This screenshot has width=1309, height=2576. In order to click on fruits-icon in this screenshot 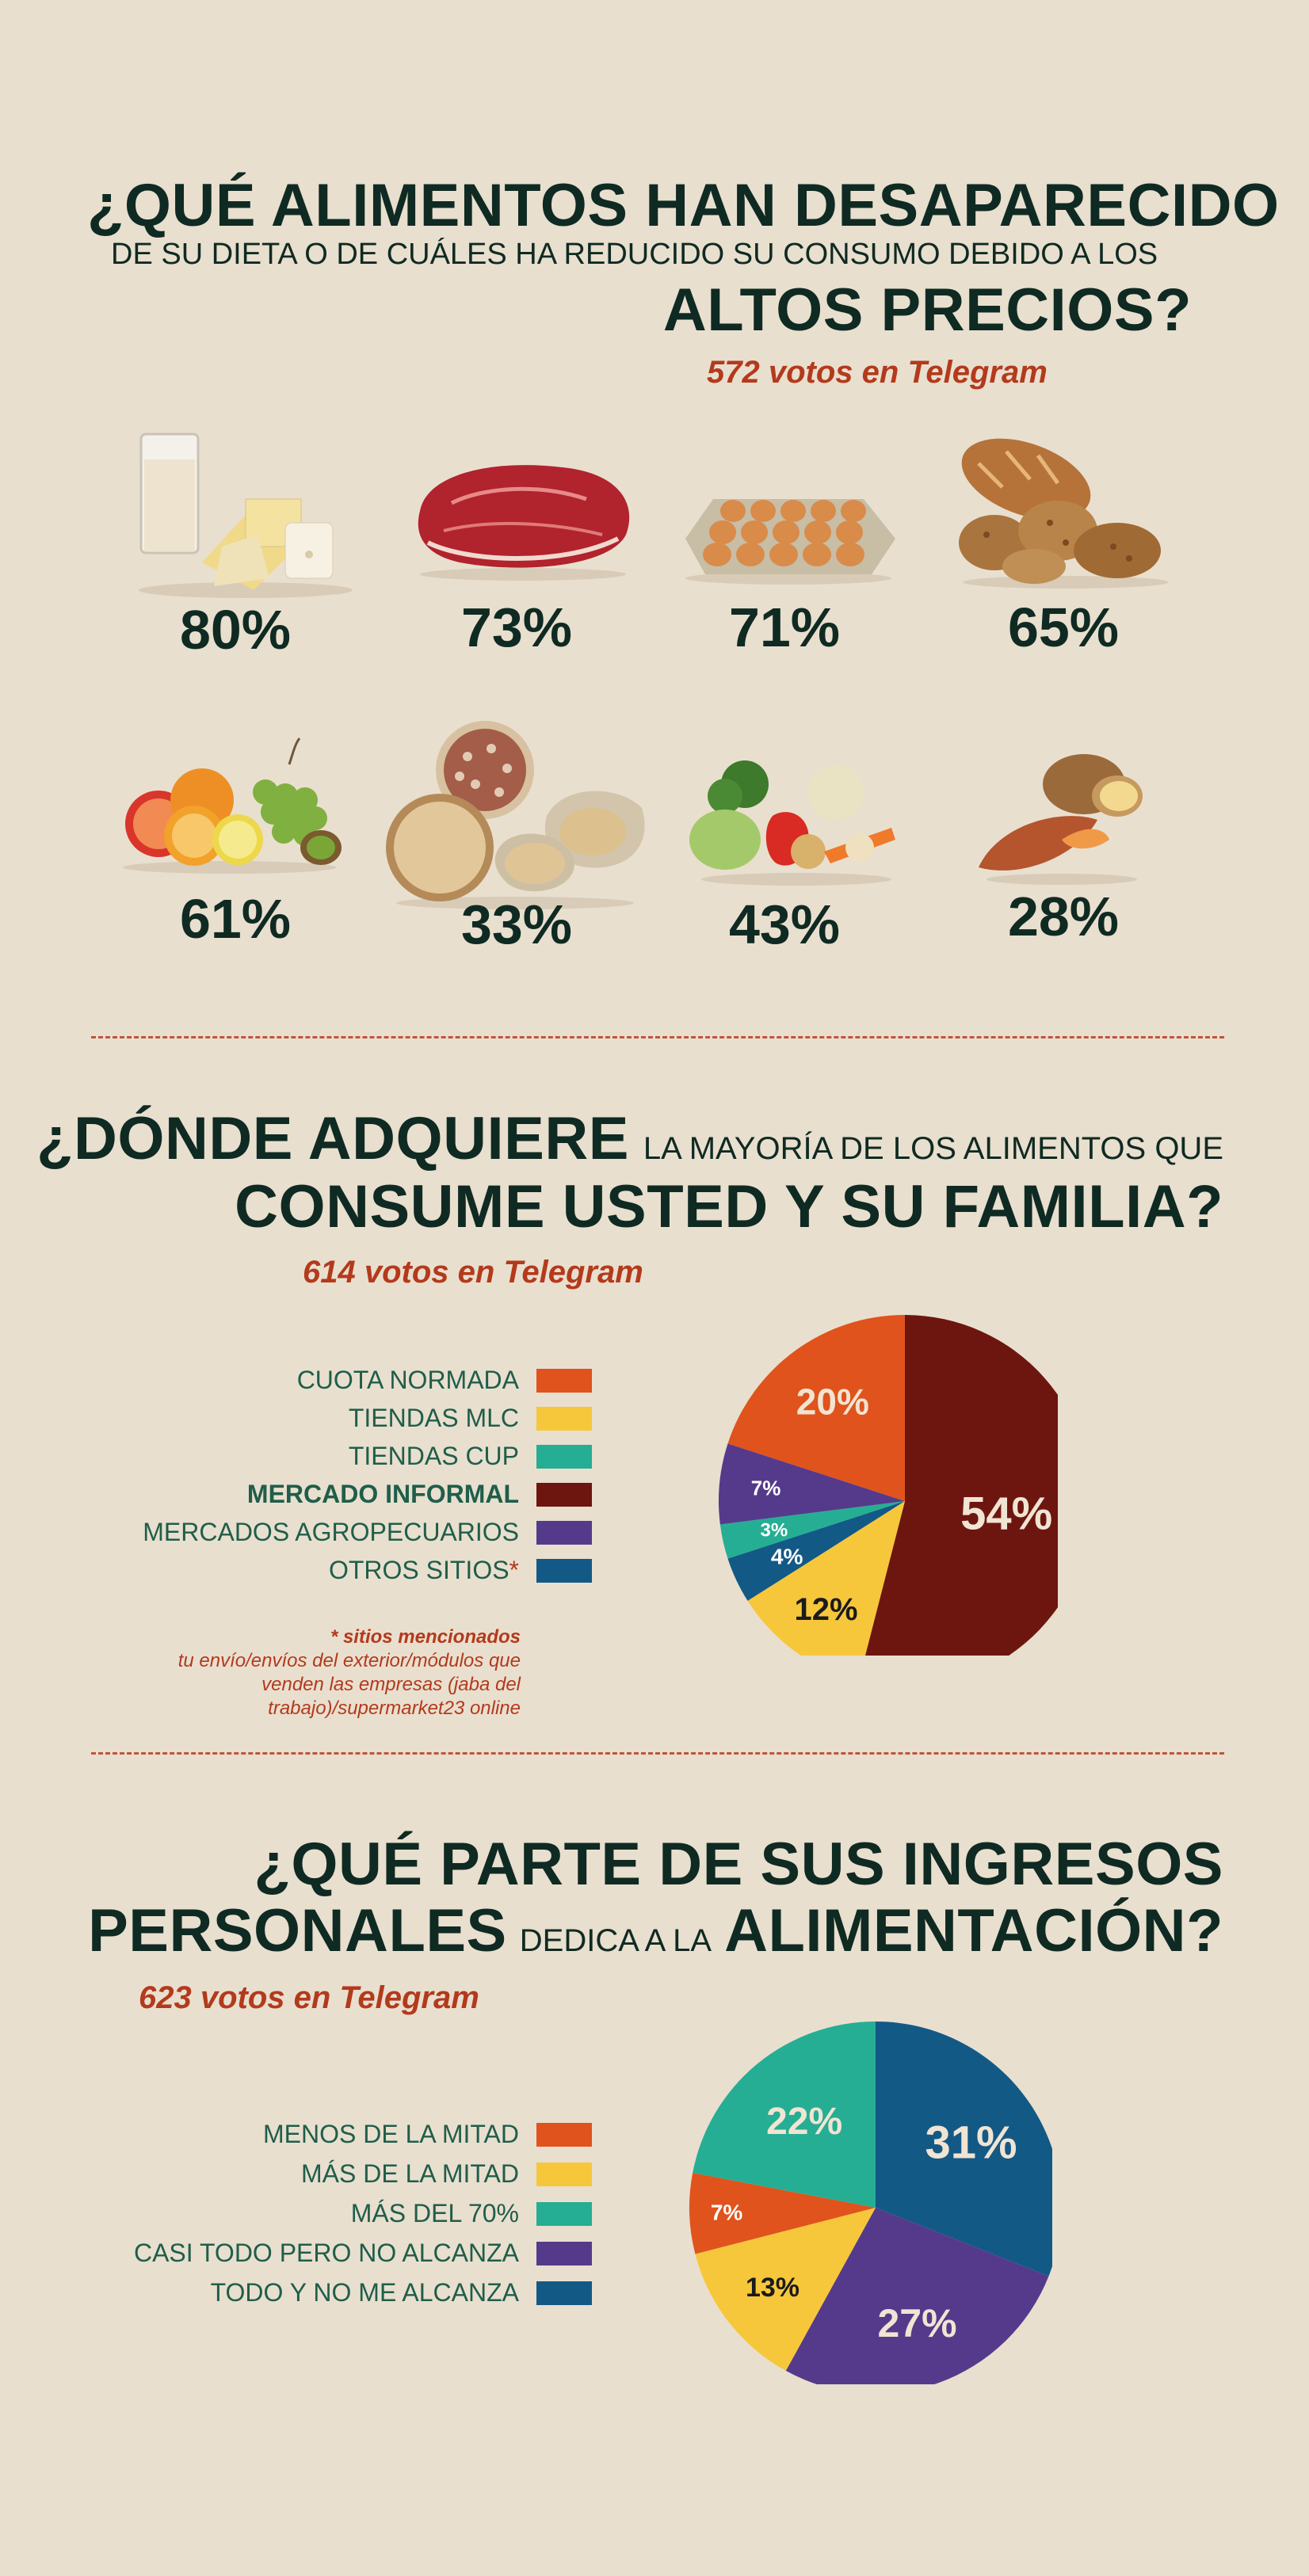, I will do `click(232, 806)`.